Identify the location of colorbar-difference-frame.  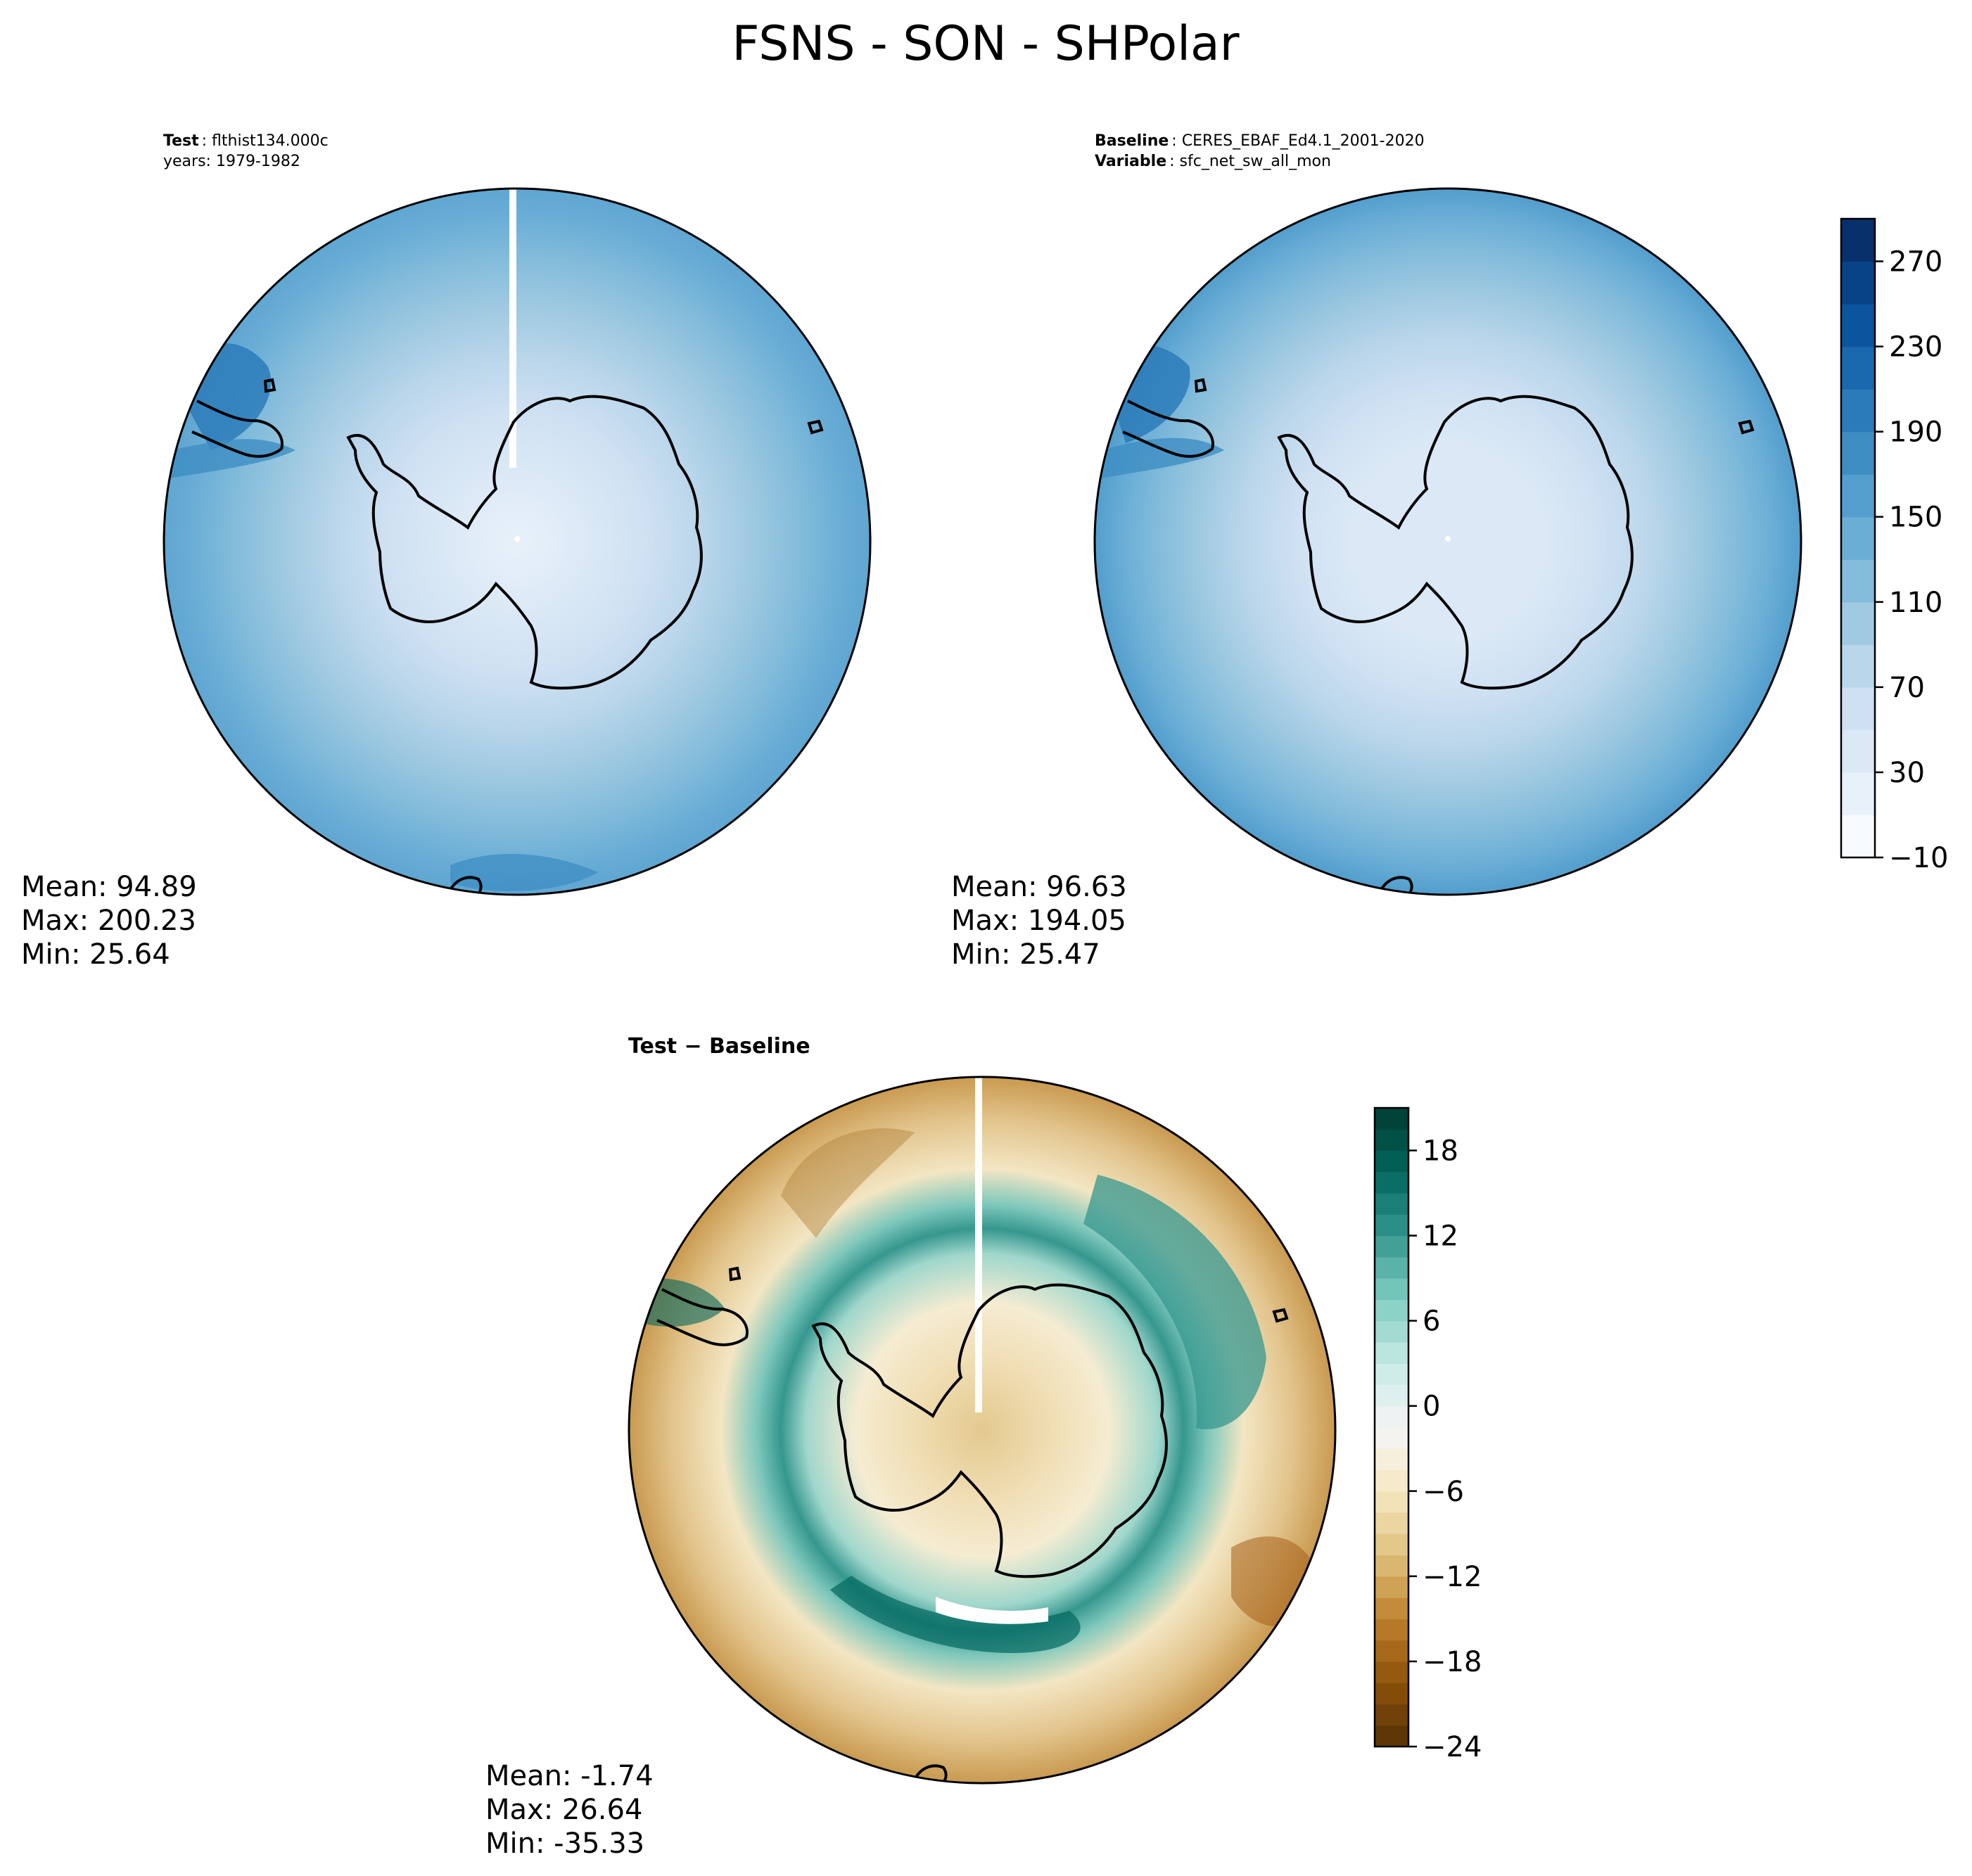
(1392, 1427).